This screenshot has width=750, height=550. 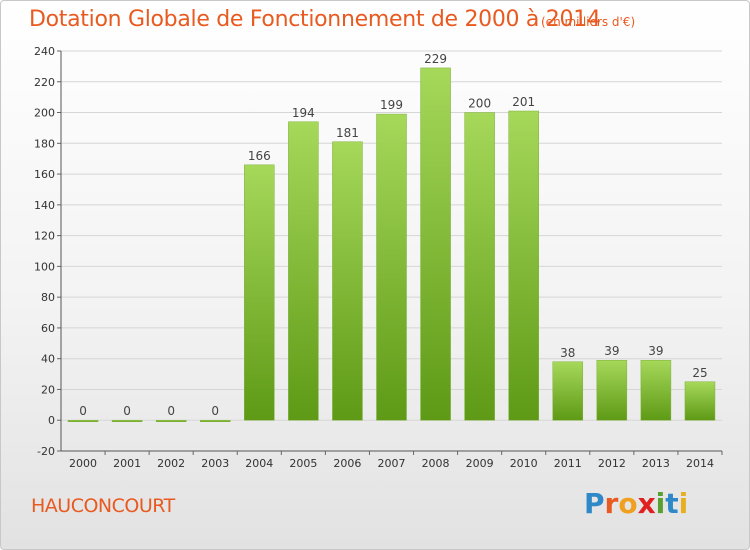 I want to click on x-tick-label: 2002, so click(x=171, y=463).